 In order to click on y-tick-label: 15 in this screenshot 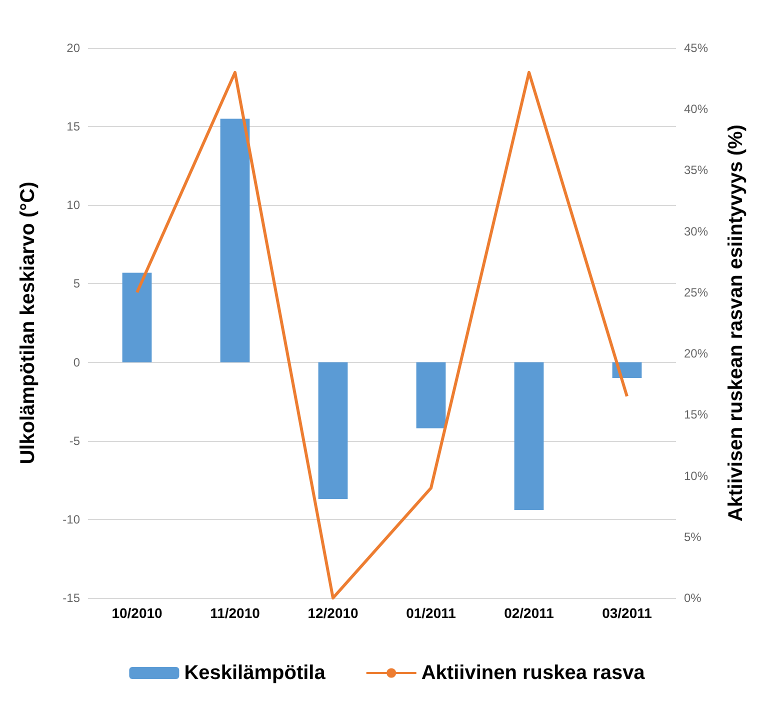, I will do `click(73, 127)`.